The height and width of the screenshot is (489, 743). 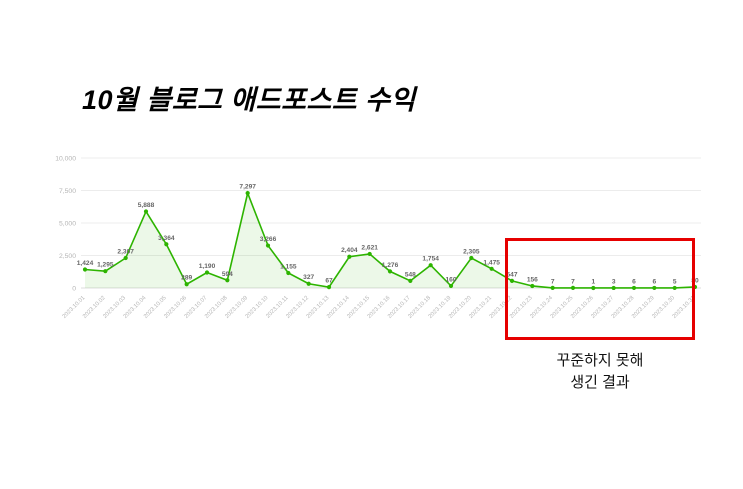 What do you see at coordinates (390, 265) in the screenshot?
I see `svg-text: 1,276` at bounding box center [390, 265].